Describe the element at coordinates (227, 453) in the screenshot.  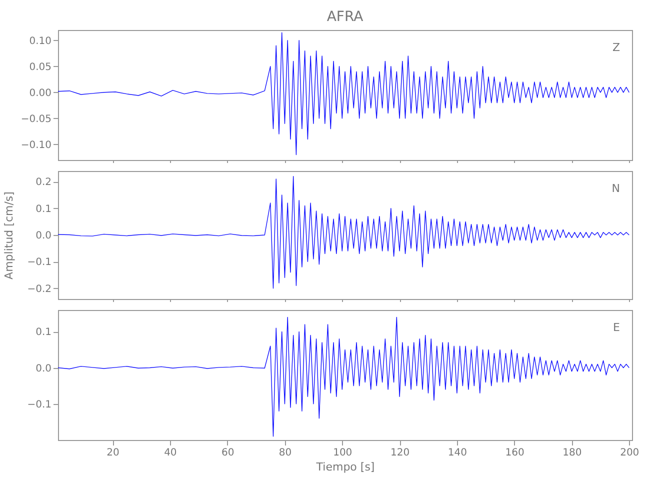
I see `x-tick-label: 60` at that location.